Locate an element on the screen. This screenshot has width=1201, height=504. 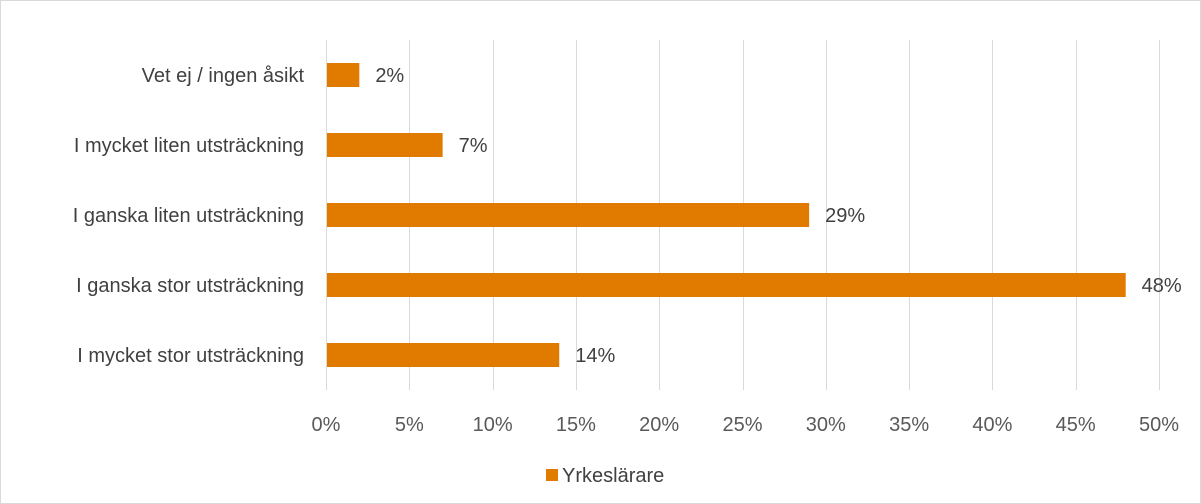
legend-swatch-yrkeslarare is located at coordinates (552, 475).